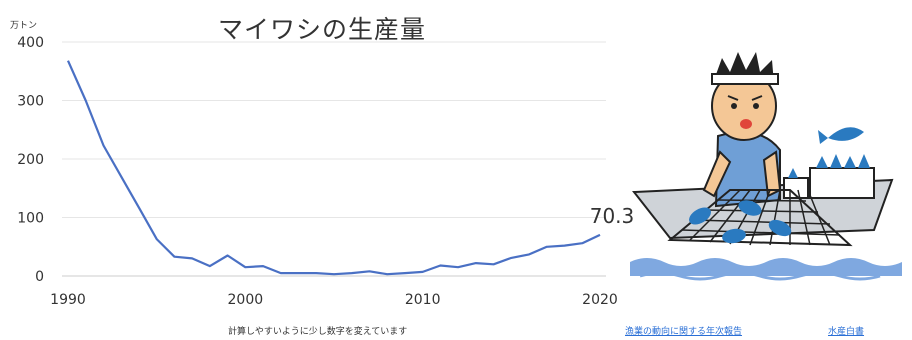 The width and height of the screenshot is (912, 340). Describe the element at coordinates (24, 26) in the screenshot. I see `y-axis-unit-label: 万トン` at that location.